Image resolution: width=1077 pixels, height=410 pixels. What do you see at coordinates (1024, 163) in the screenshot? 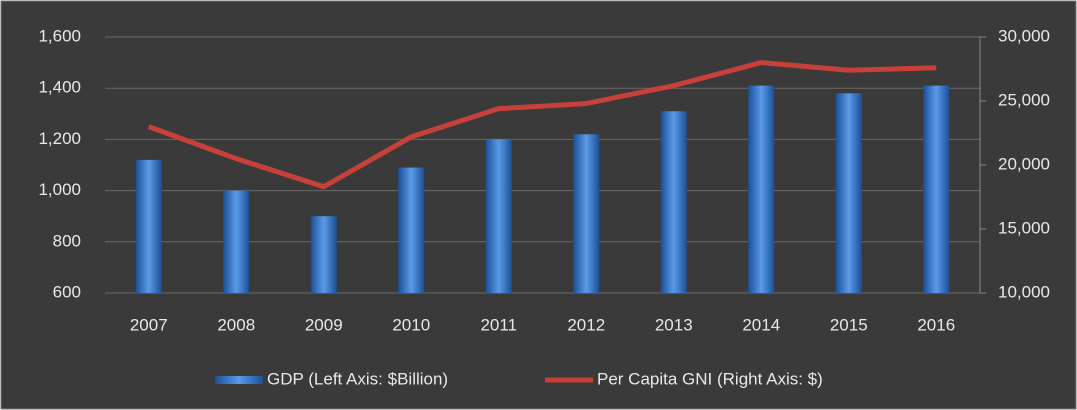
I see `y2-tick-label: 20,000` at bounding box center [1024, 163].